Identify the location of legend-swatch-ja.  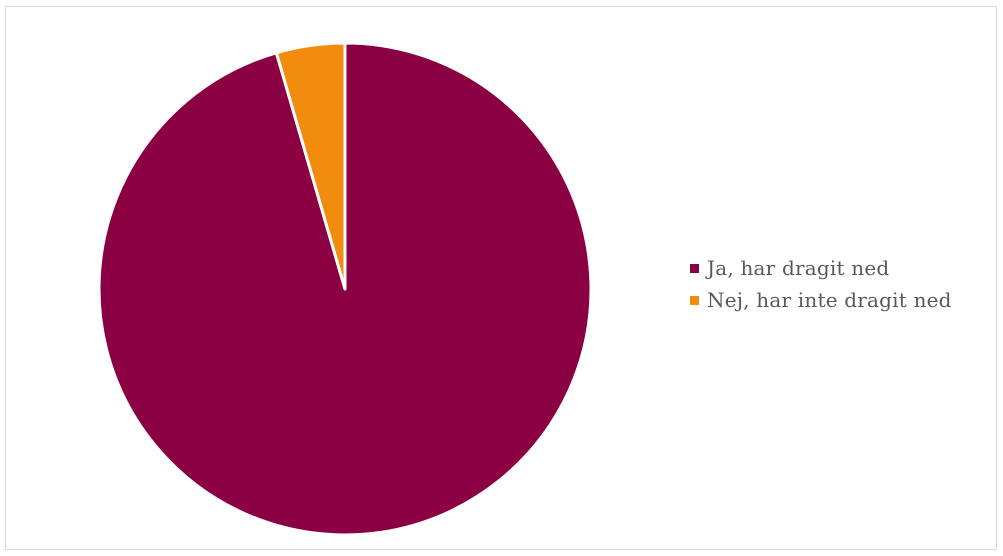
(694, 268).